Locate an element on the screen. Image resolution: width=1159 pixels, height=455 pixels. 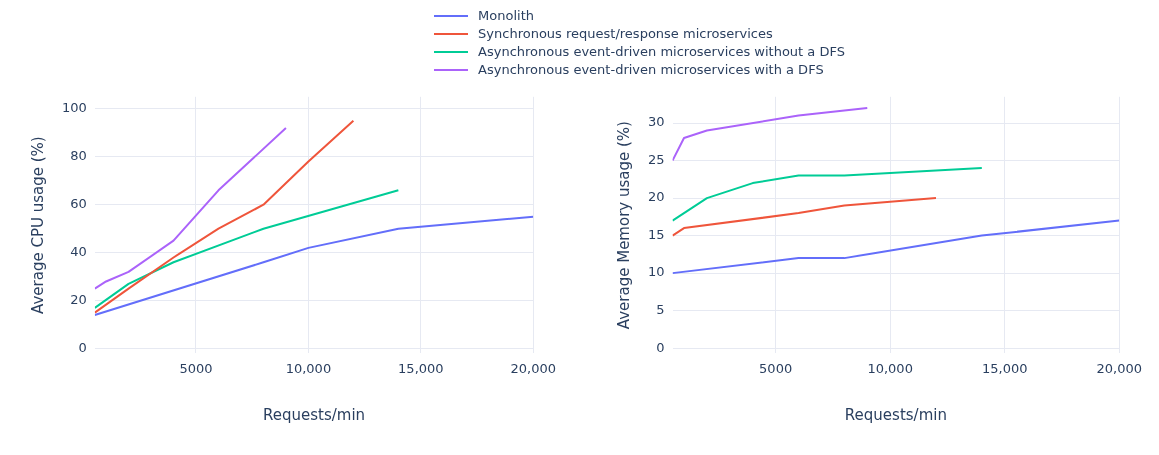
y-tick-label: 100 is located at coordinates (74, 108).